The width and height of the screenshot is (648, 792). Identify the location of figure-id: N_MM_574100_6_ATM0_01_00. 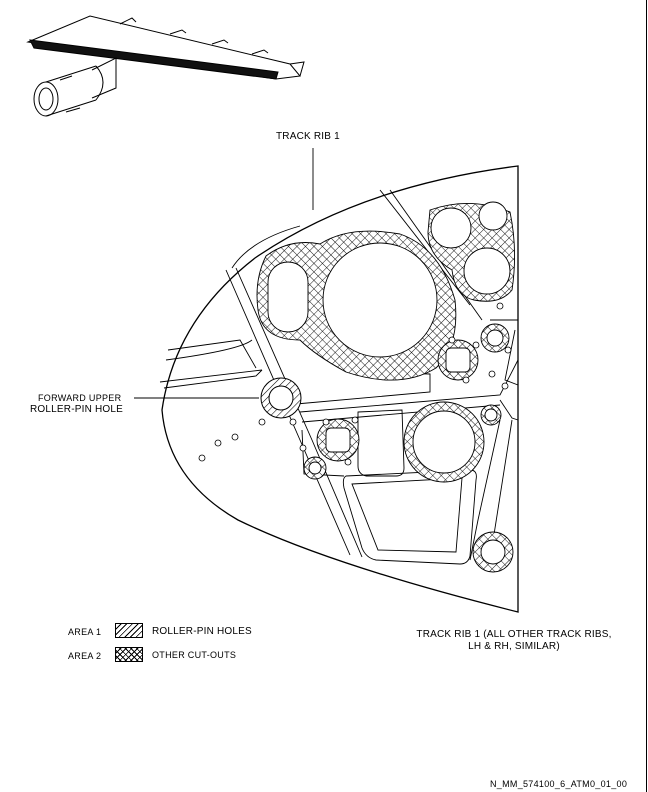
(559, 784).